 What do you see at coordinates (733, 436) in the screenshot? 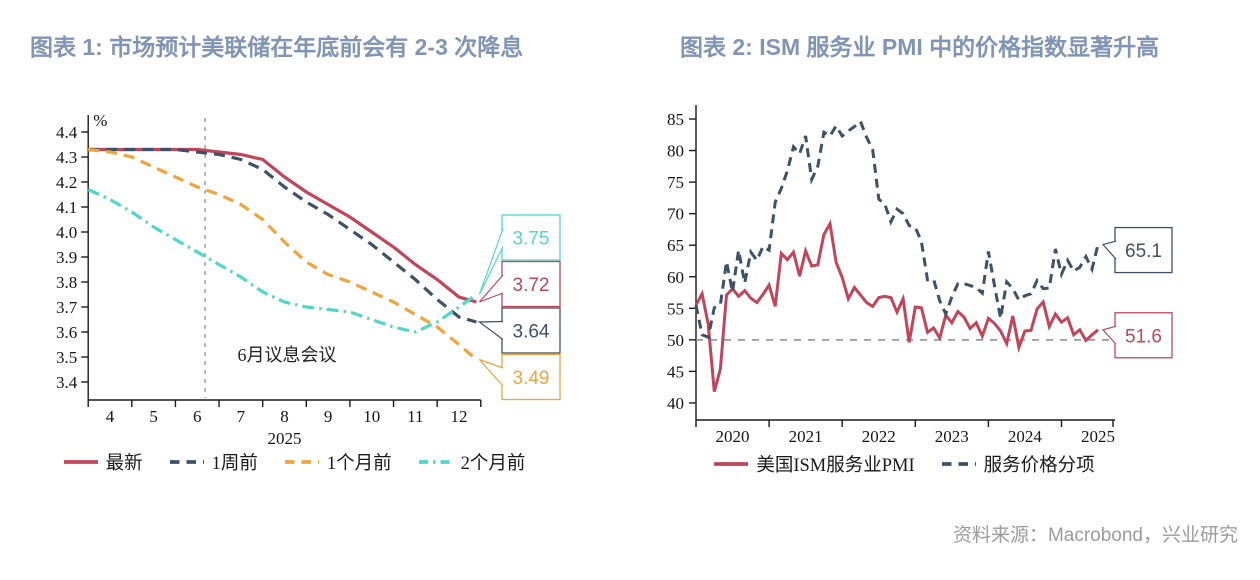
I see `chart2-x-tick-label: 2020` at bounding box center [733, 436].